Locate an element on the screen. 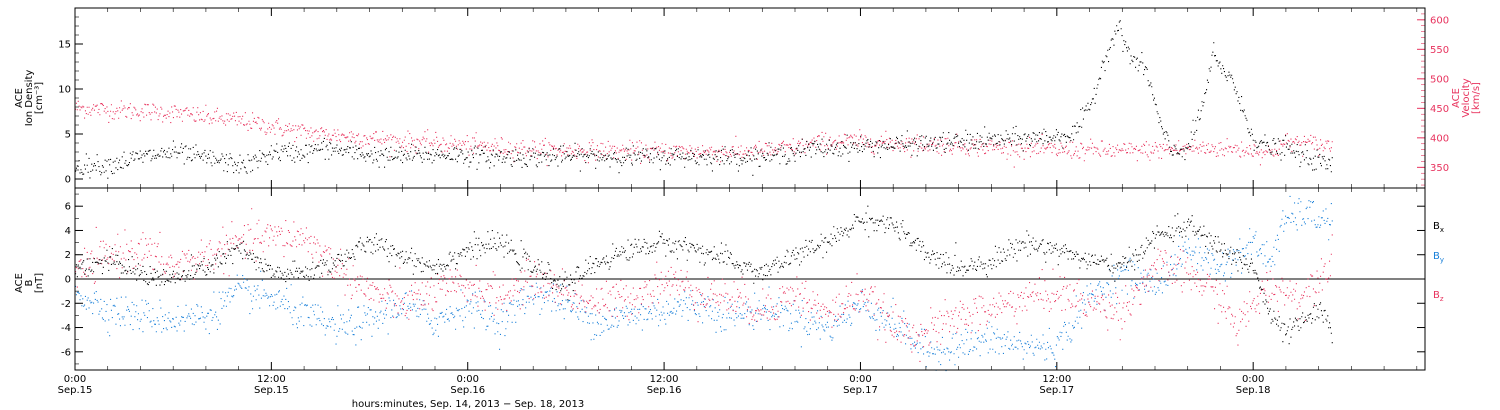 This screenshot has height=410, width=1500. velocity-axis-label: ACEVelocity[km/s] is located at coordinates (1466, 97).